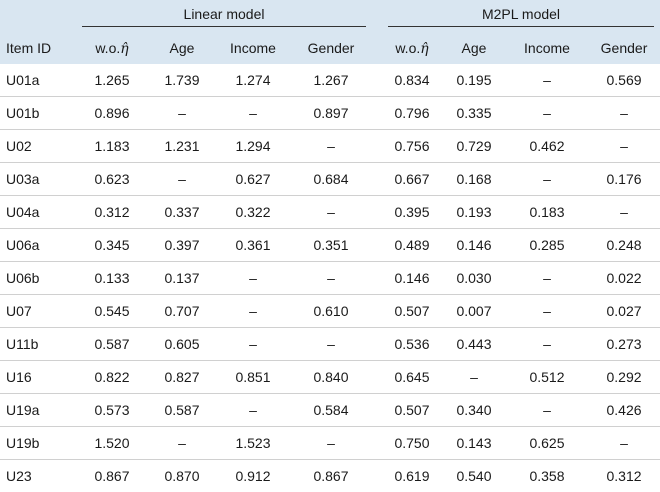 Image resolution: width=660 pixels, height=492 pixels. I want to click on linear-gender-cell: 0.897, so click(331, 113).